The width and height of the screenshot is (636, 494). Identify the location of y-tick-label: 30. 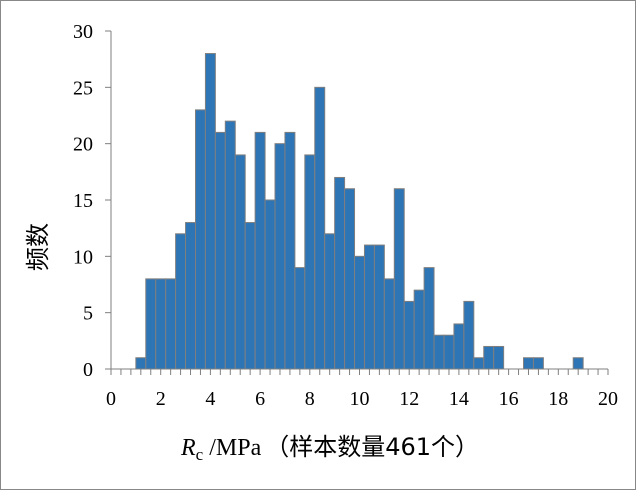
(83, 32).